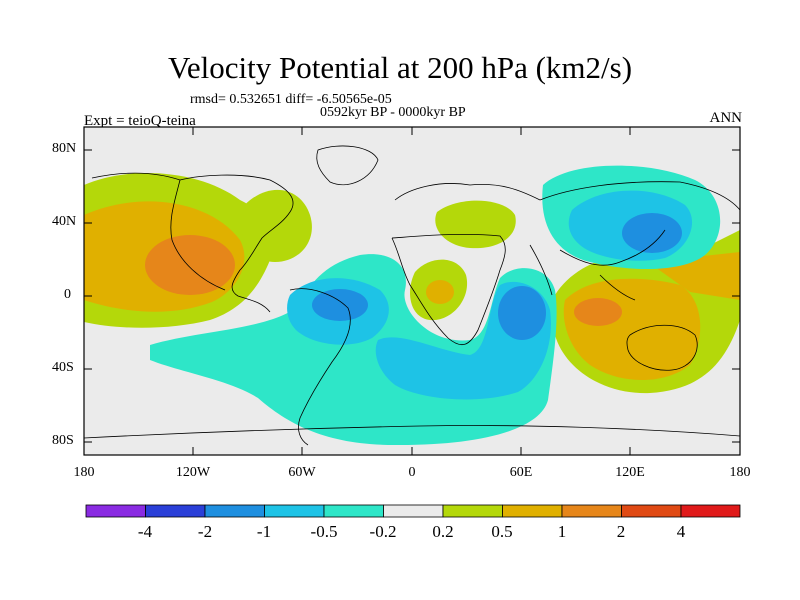 This screenshot has height=600, width=800. What do you see at coordinates (621, 531) in the screenshot?
I see `colorbar-label-8: 2` at bounding box center [621, 531].